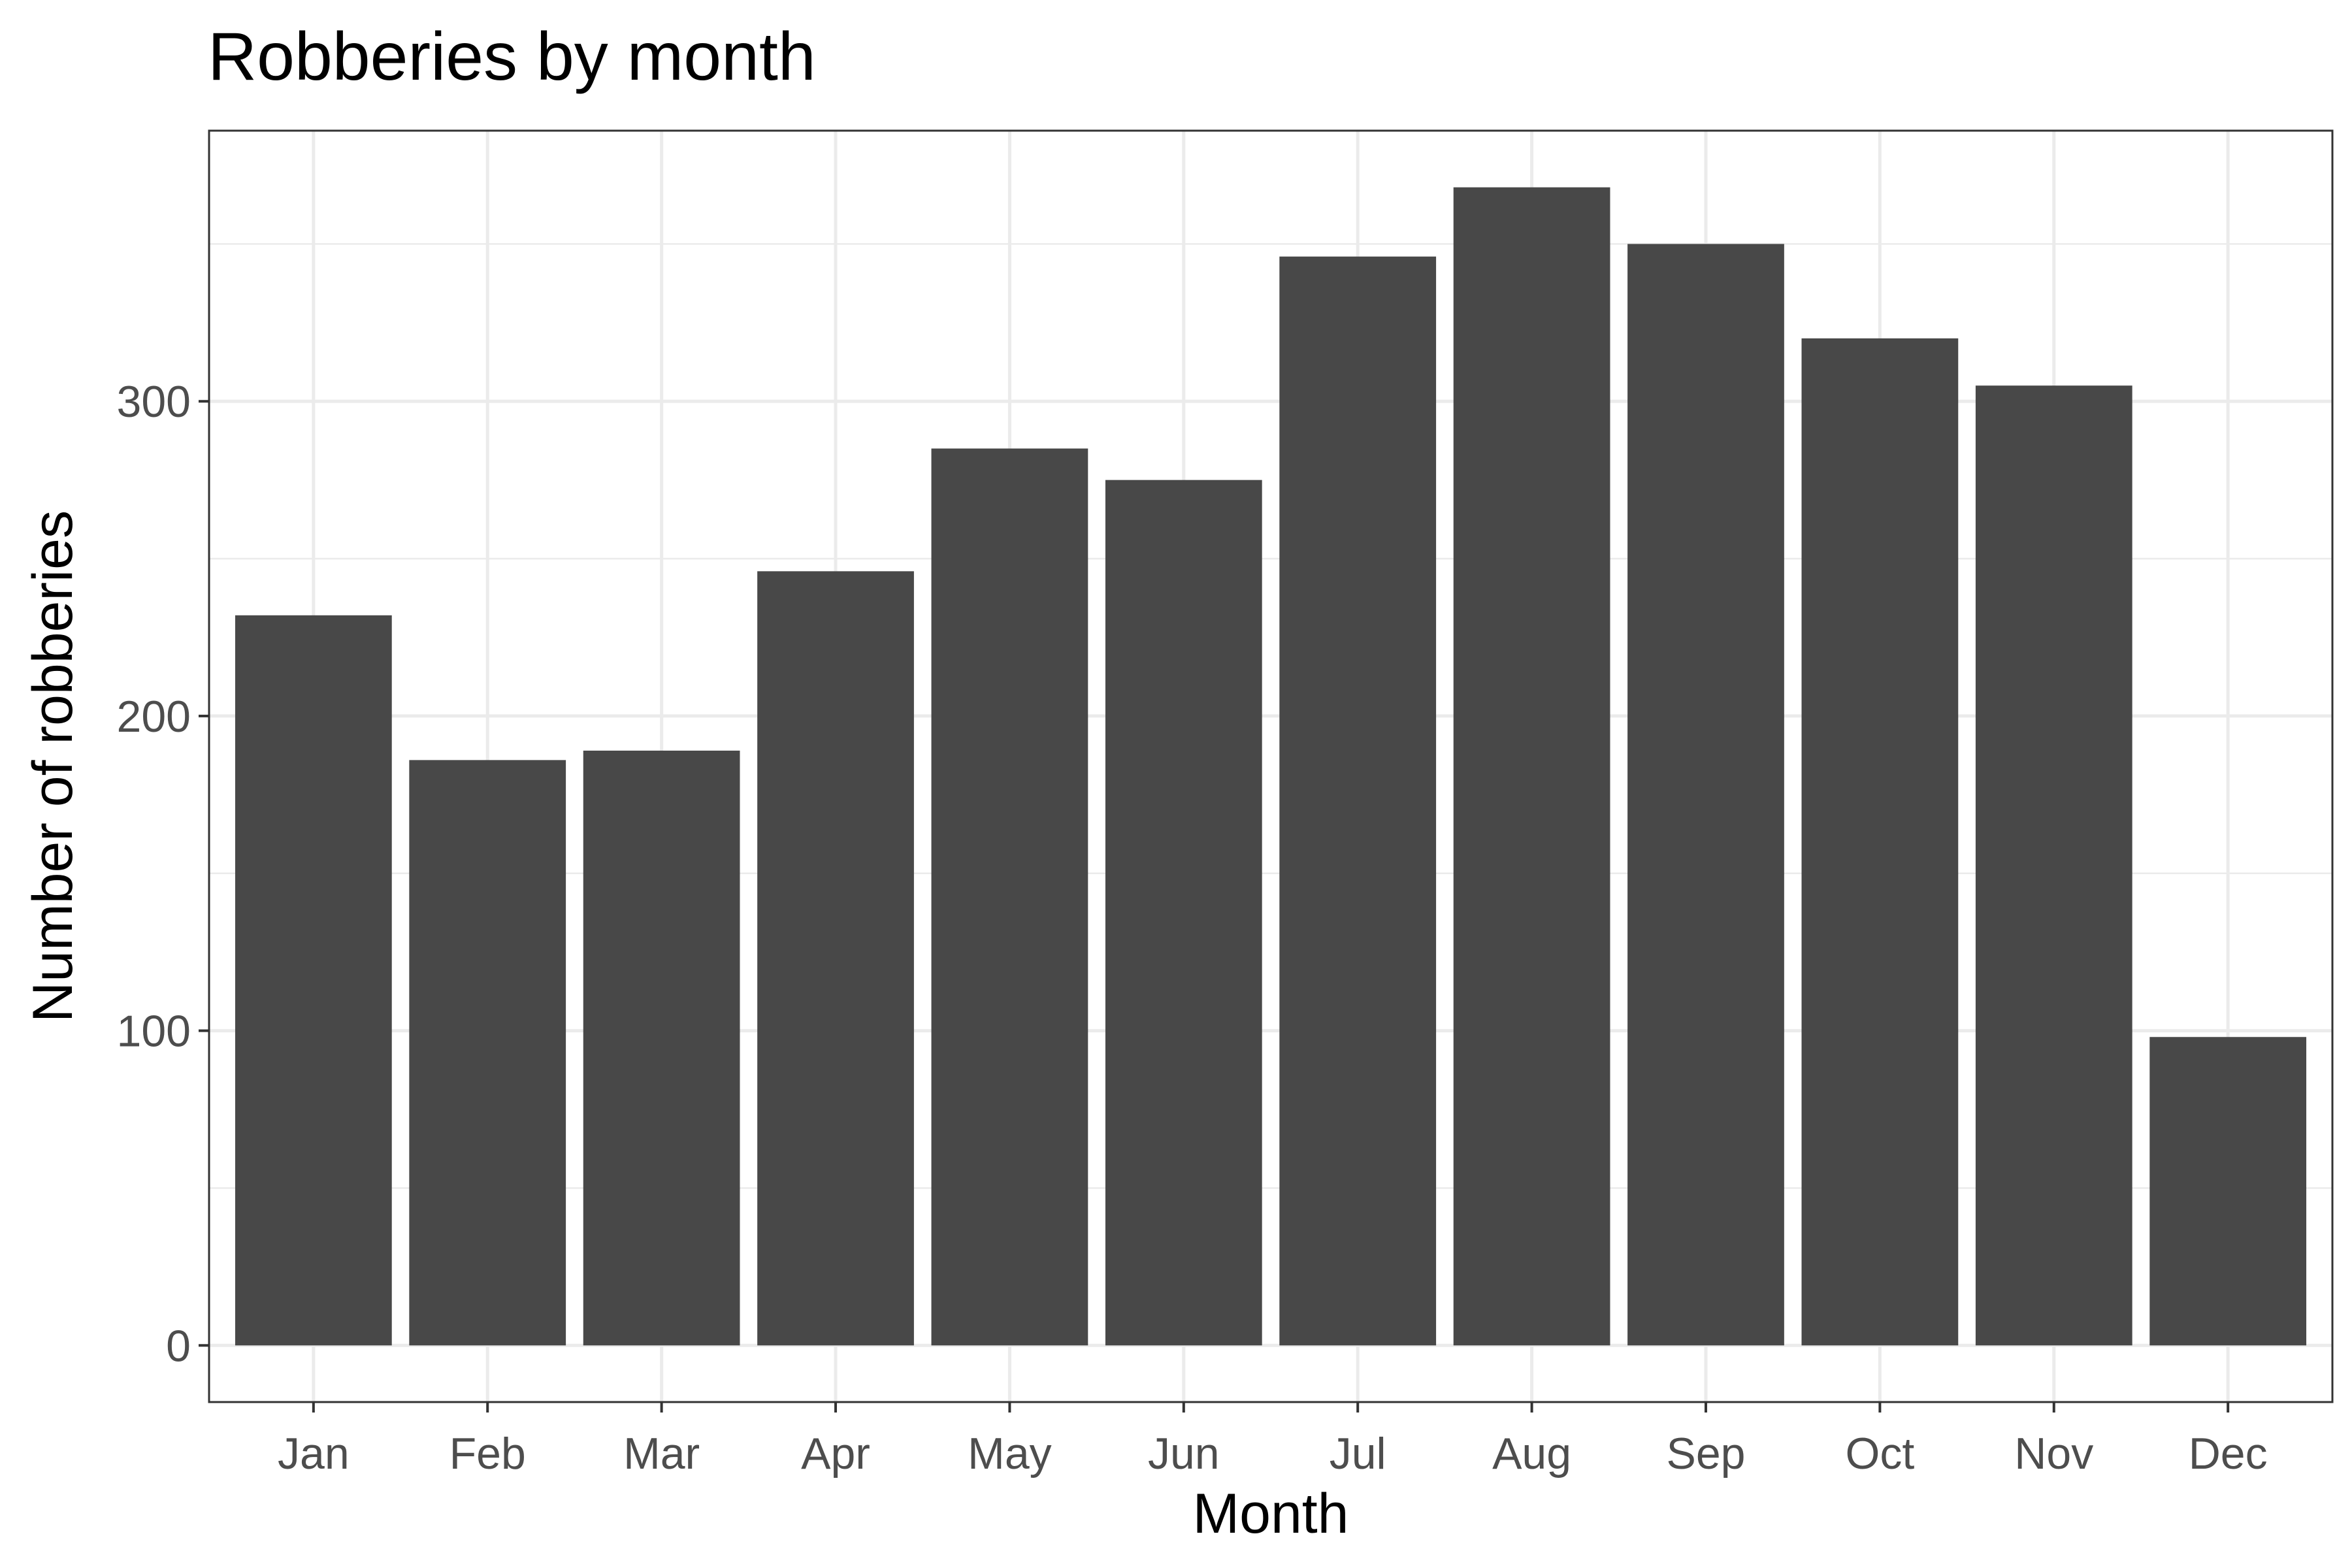 This screenshot has height=1568, width=2352. Describe the element at coordinates (1531, 766) in the screenshot. I see `bar-aug` at that location.